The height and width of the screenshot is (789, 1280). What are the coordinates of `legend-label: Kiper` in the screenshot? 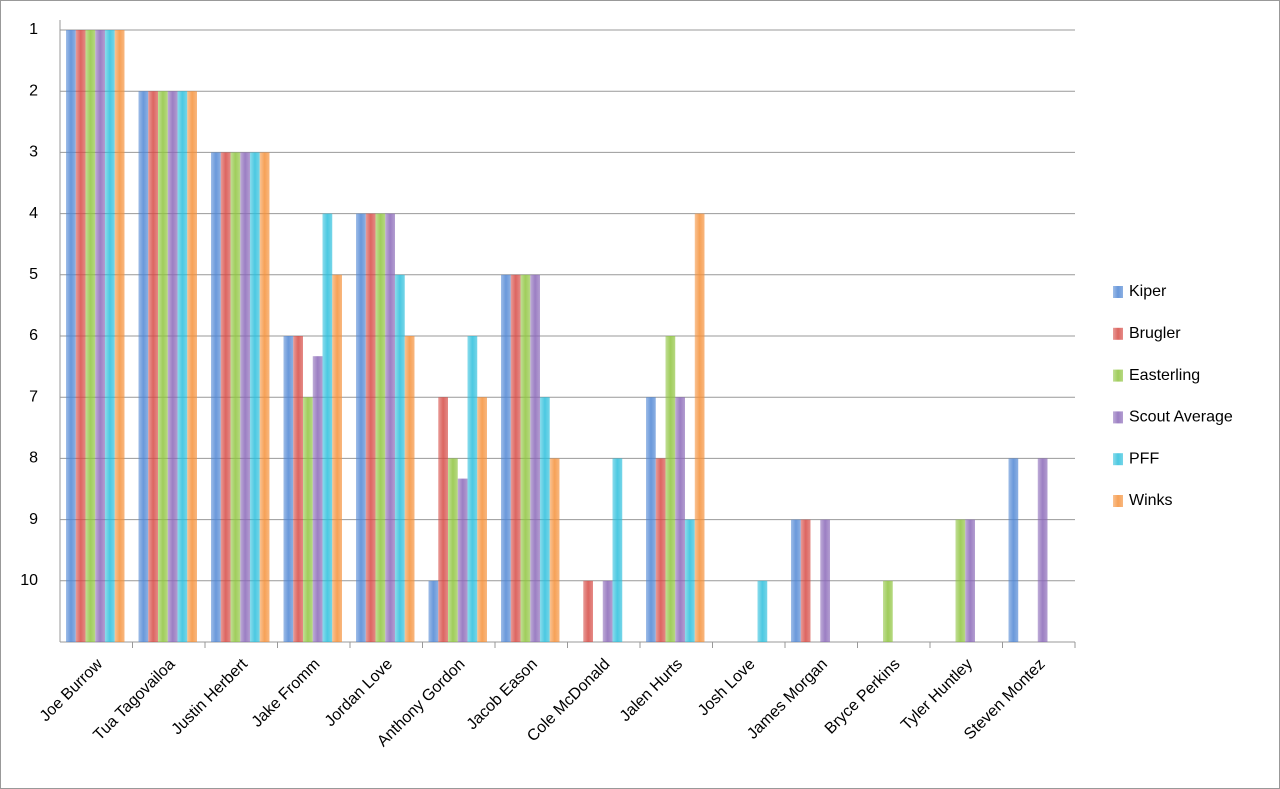 It's located at (1148, 291).